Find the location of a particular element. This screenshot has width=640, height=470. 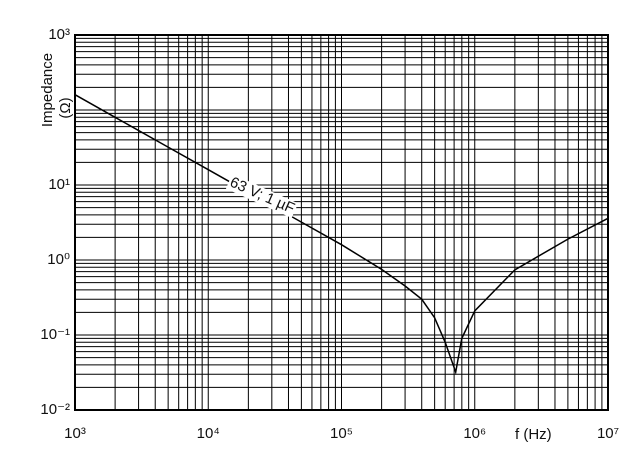

y-tick-label: 10³ is located at coordinates (59, 34).